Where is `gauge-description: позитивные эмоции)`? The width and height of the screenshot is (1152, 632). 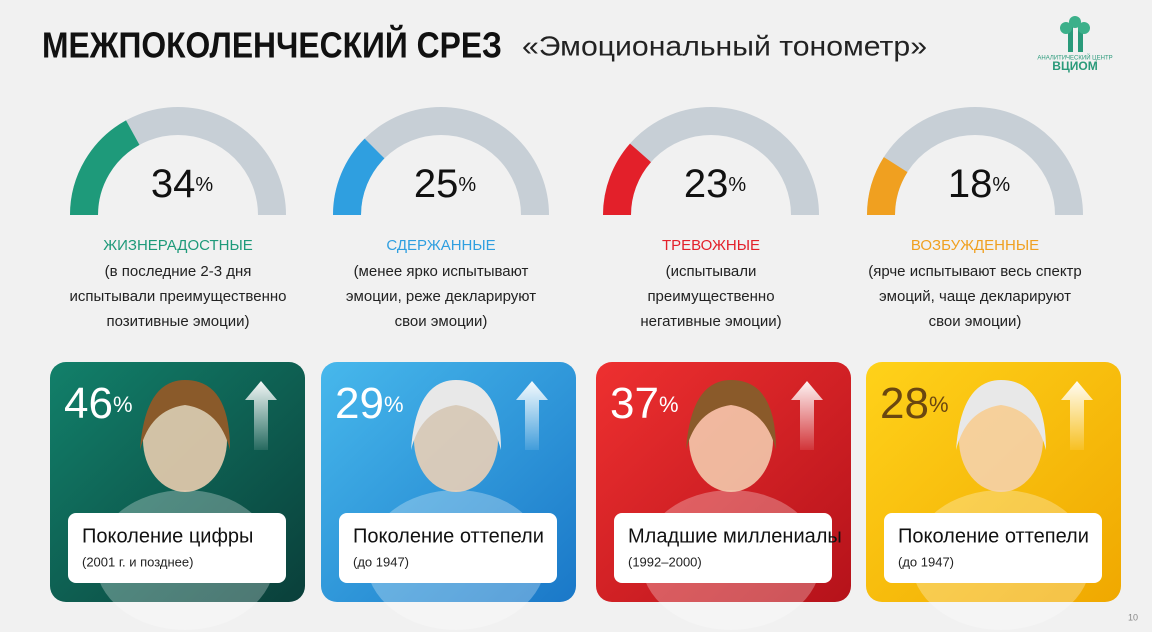
gauge-description: позитивные эмоции) is located at coordinates (178, 321).